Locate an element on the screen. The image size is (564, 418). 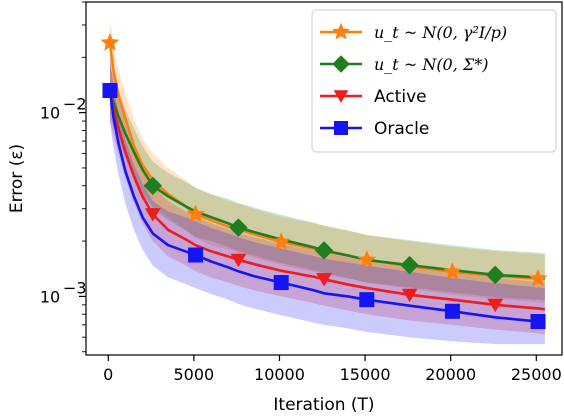
x-axis: 0 5000 10000 15000 20000 25000 is located at coordinates (332, 369).